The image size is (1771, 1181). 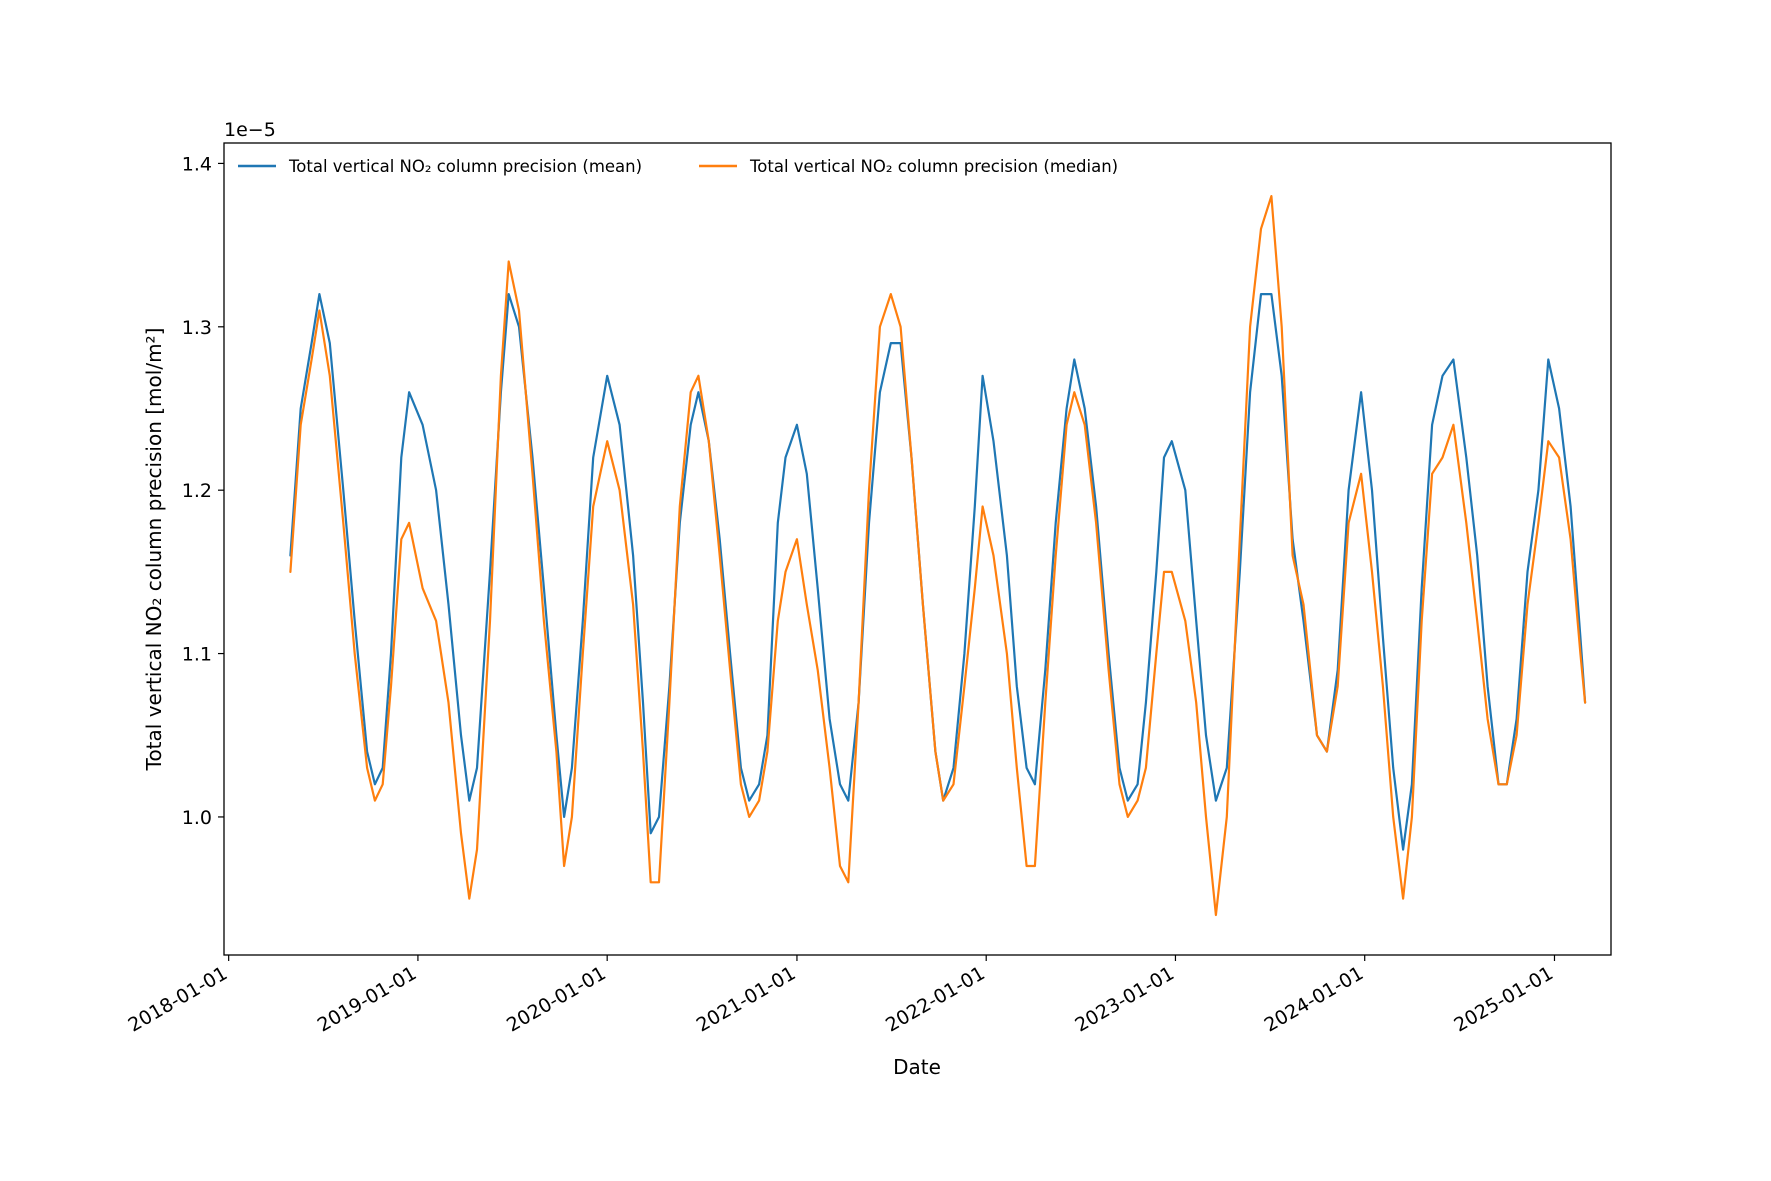 What do you see at coordinates (197, 655) in the screenshot?
I see `y-tick-label: 1.1` at bounding box center [197, 655].